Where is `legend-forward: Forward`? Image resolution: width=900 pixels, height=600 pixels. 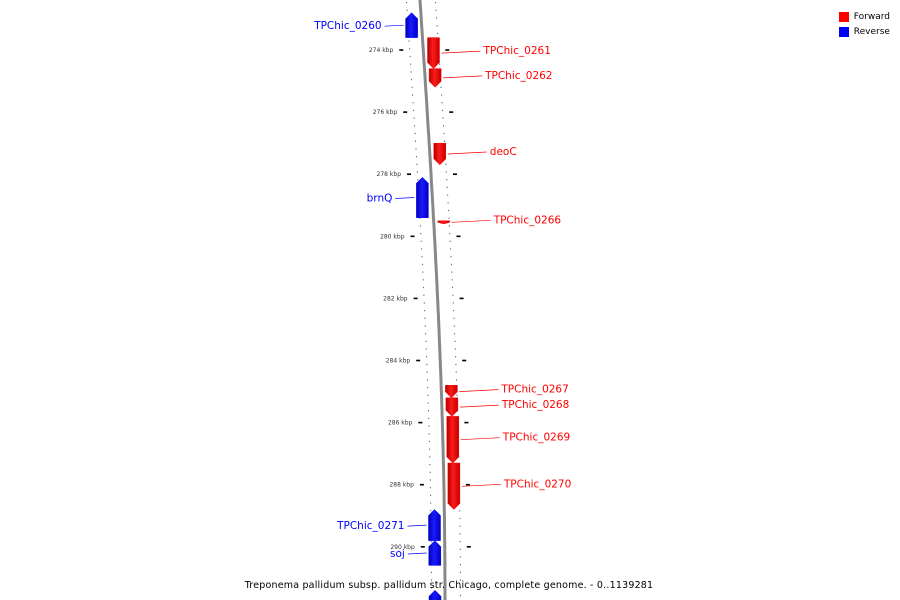
legend-forward: Forward is located at coordinates (864, 16).